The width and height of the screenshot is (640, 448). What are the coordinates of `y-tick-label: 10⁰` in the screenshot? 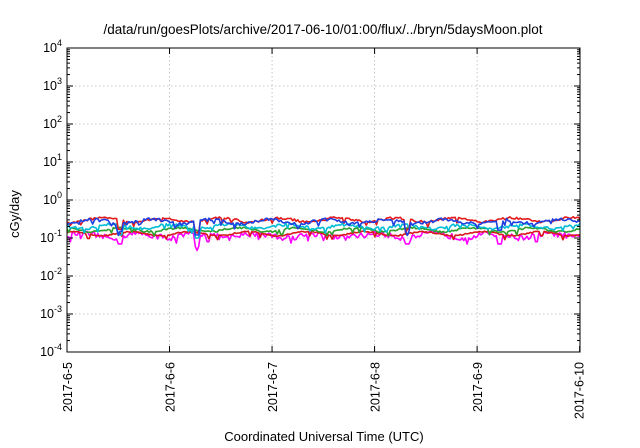 It's located at (52, 198).